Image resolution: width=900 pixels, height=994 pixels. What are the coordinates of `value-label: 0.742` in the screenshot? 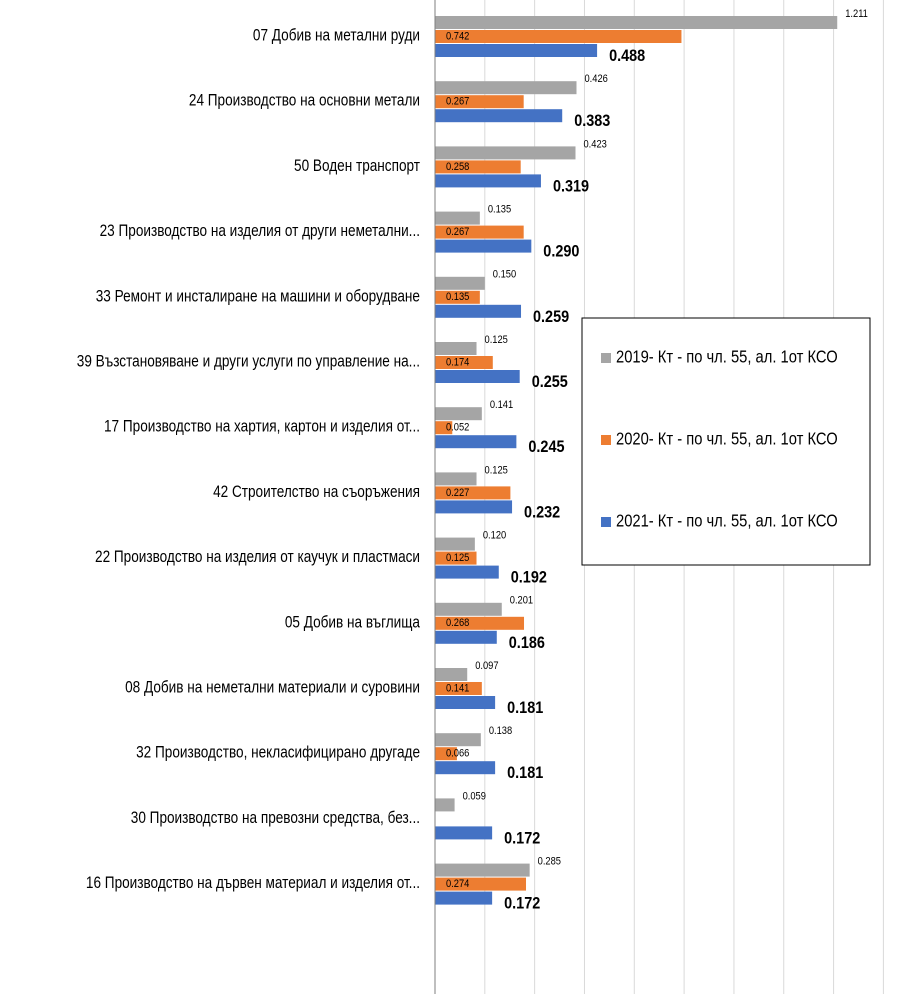 It's located at (458, 37).